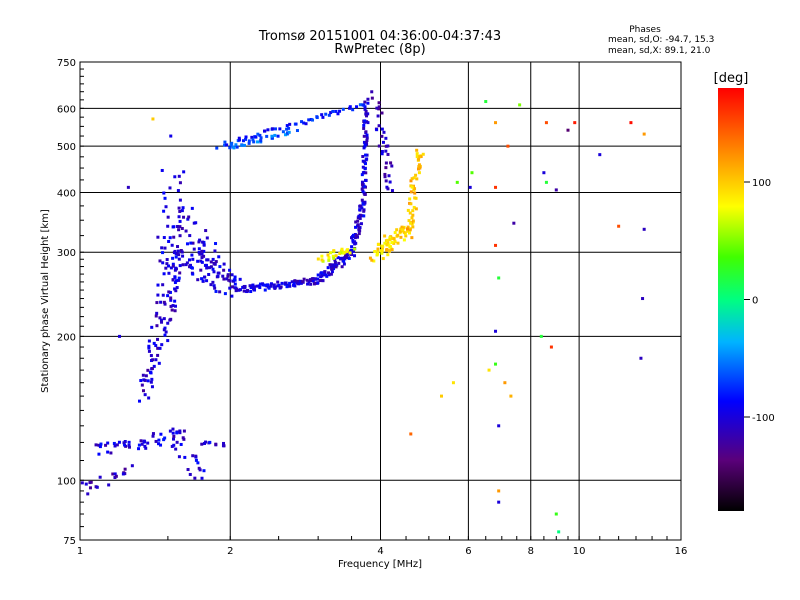  Describe the element at coordinates (744, 291) in the screenshot. I see `colorbar: [deg] 100 0 -100` at that location.